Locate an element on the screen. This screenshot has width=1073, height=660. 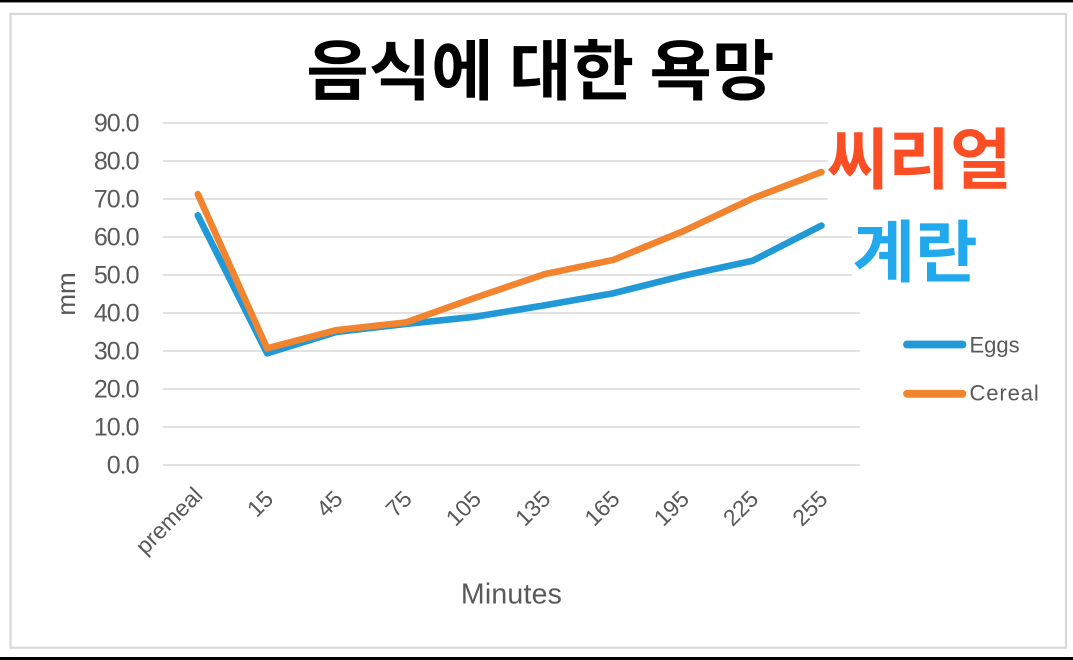
svg-text: 50.0 is located at coordinates (116, 276).